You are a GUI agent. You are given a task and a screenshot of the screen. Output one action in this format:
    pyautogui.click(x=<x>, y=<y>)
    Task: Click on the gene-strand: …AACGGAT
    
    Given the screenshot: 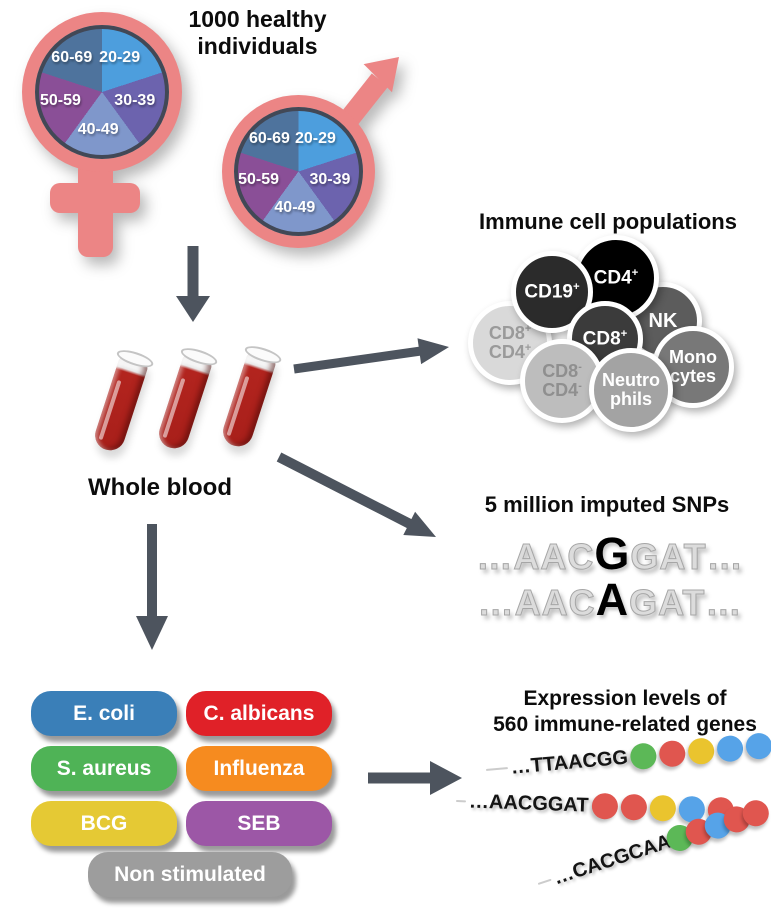 What is the action you would take?
    pyautogui.click(x=594, y=806)
    